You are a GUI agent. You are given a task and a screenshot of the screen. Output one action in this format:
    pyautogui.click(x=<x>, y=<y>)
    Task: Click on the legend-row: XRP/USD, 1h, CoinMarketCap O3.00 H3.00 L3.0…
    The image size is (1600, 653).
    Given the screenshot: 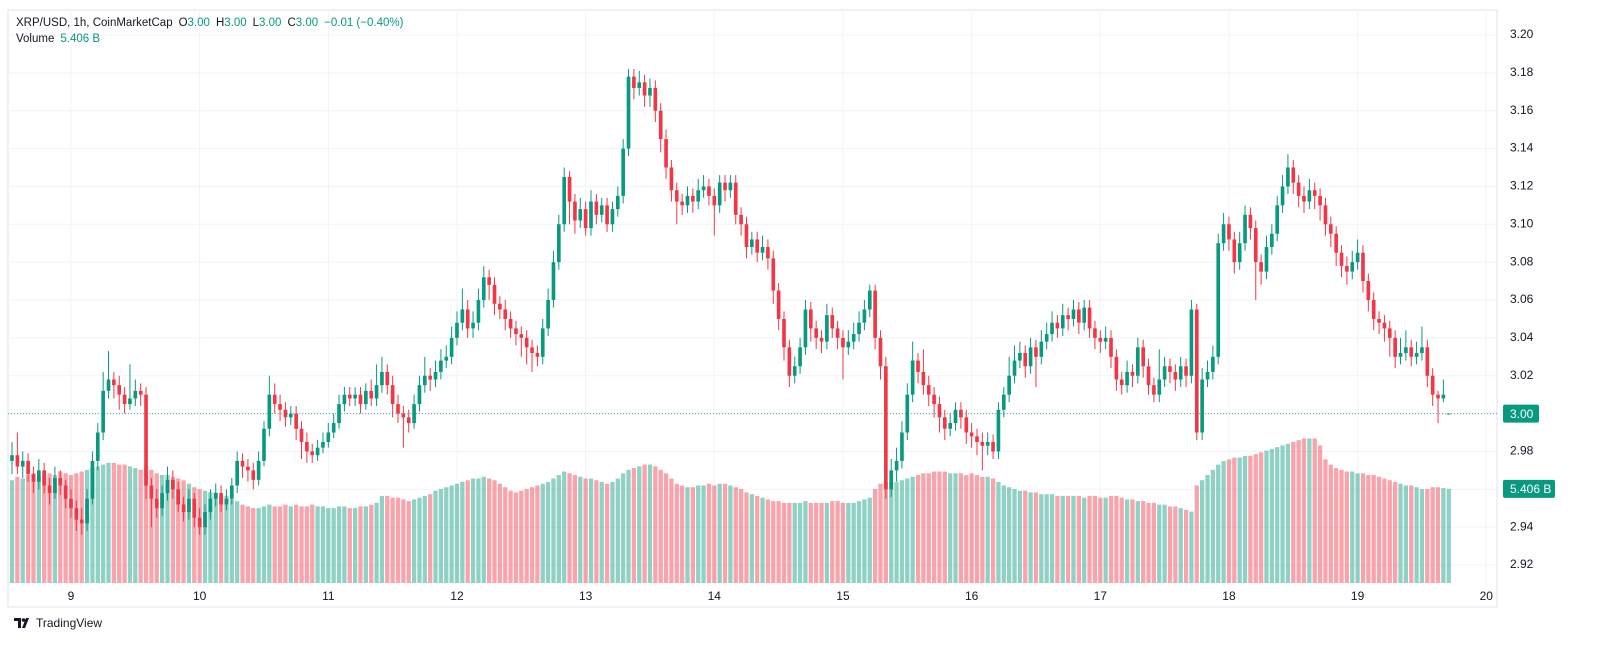 What is the action you would take?
    pyautogui.click(x=212, y=23)
    